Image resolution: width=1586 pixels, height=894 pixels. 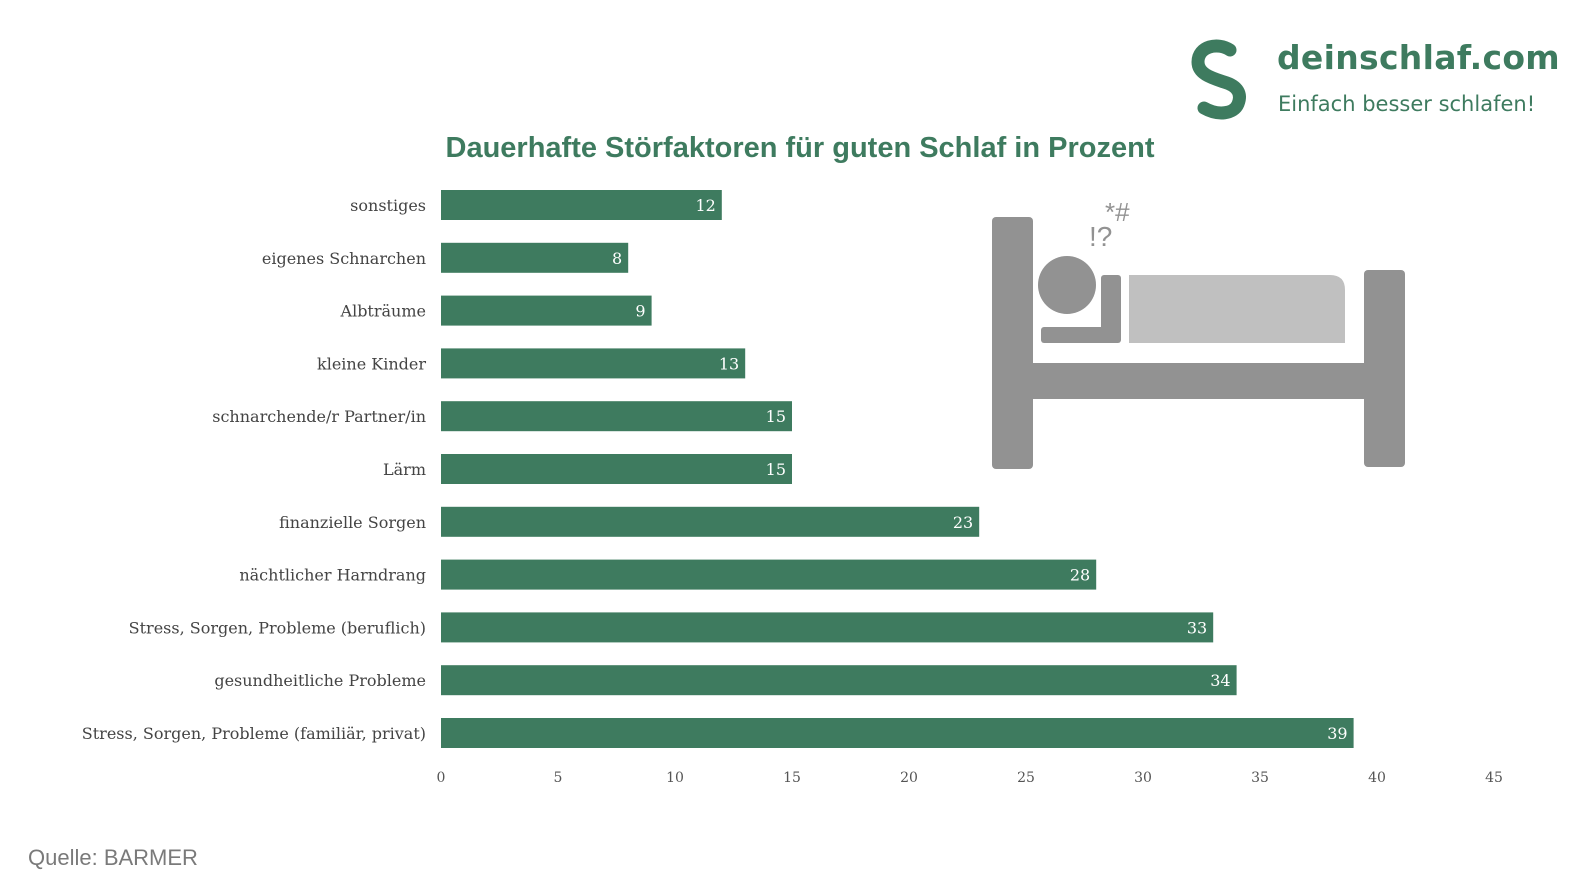 What do you see at coordinates (1197, 627) in the screenshot?
I see `data-label: 33` at bounding box center [1197, 627].